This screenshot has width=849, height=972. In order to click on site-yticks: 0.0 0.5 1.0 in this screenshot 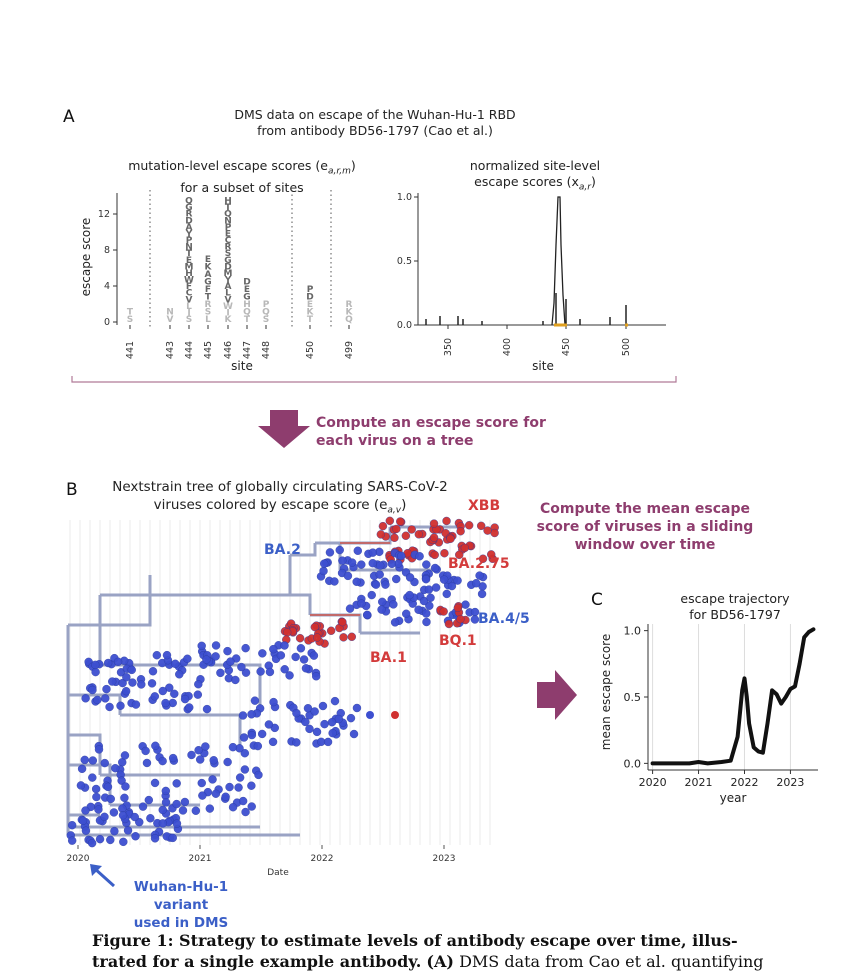, I will do `click(407, 261)`.